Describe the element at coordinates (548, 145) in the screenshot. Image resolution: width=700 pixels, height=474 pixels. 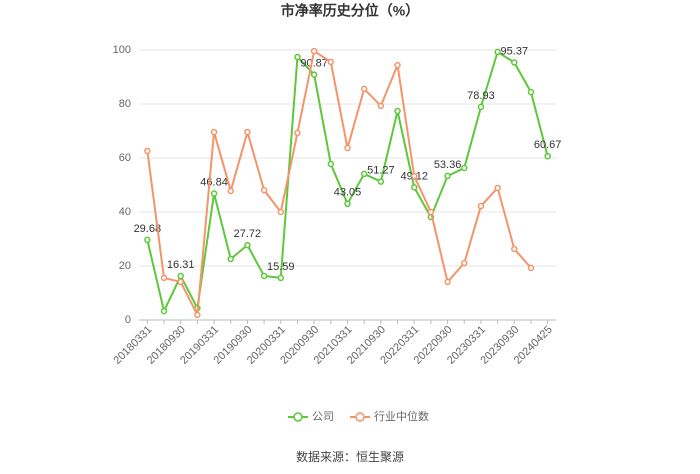
I see `value-label: 60.67` at that location.